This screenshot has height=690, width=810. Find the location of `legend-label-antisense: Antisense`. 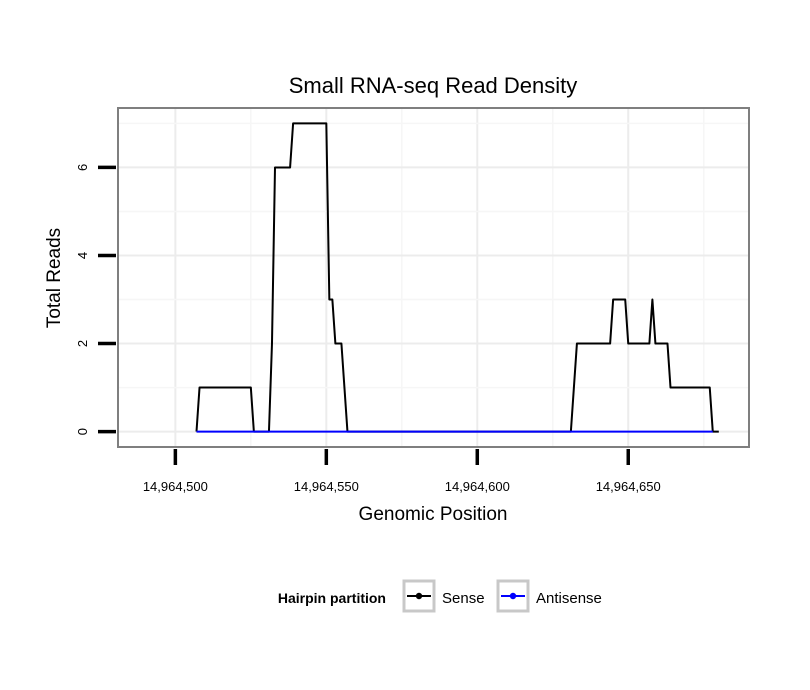

legend-label-antisense: Antisense is located at coordinates (569, 598).